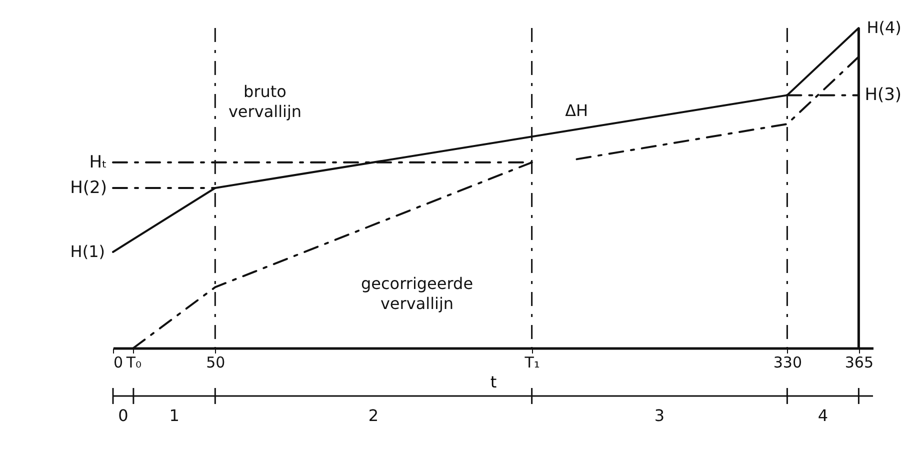 The width and height of the screenshot is (916, 466). I want to click on annotation: H(4), so click(884, 27).